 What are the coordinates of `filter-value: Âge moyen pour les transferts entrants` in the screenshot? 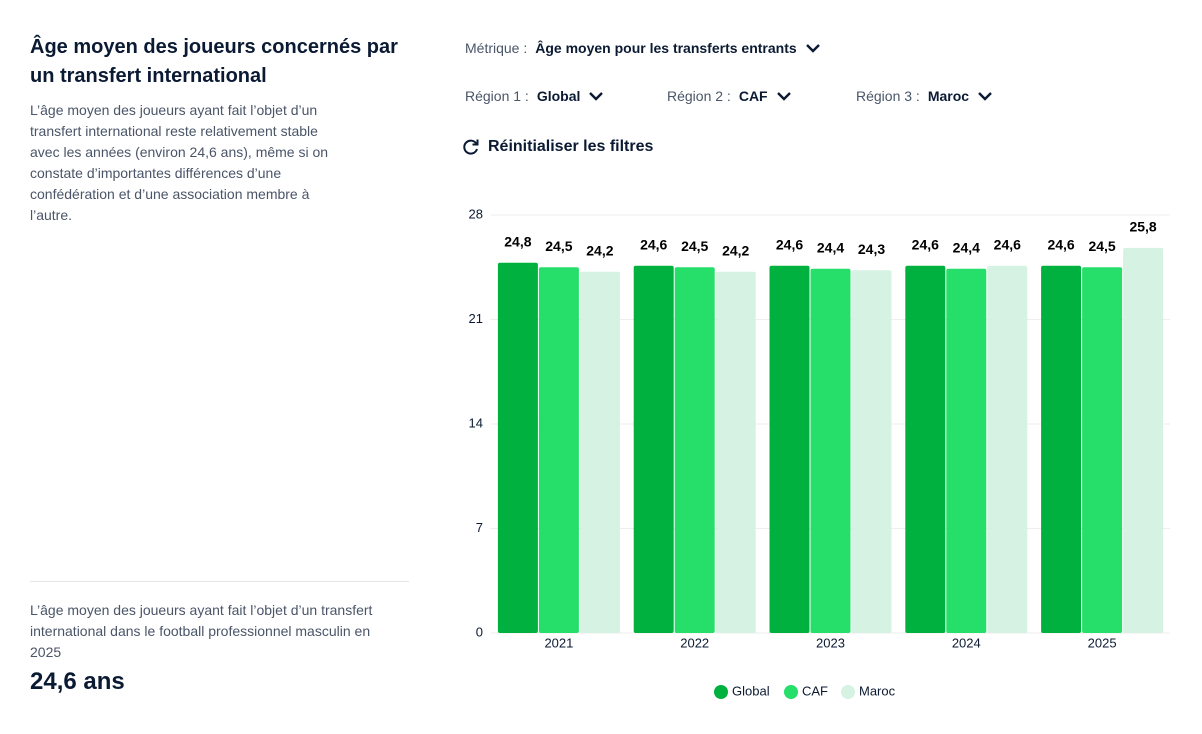 It's located at (666, 48).